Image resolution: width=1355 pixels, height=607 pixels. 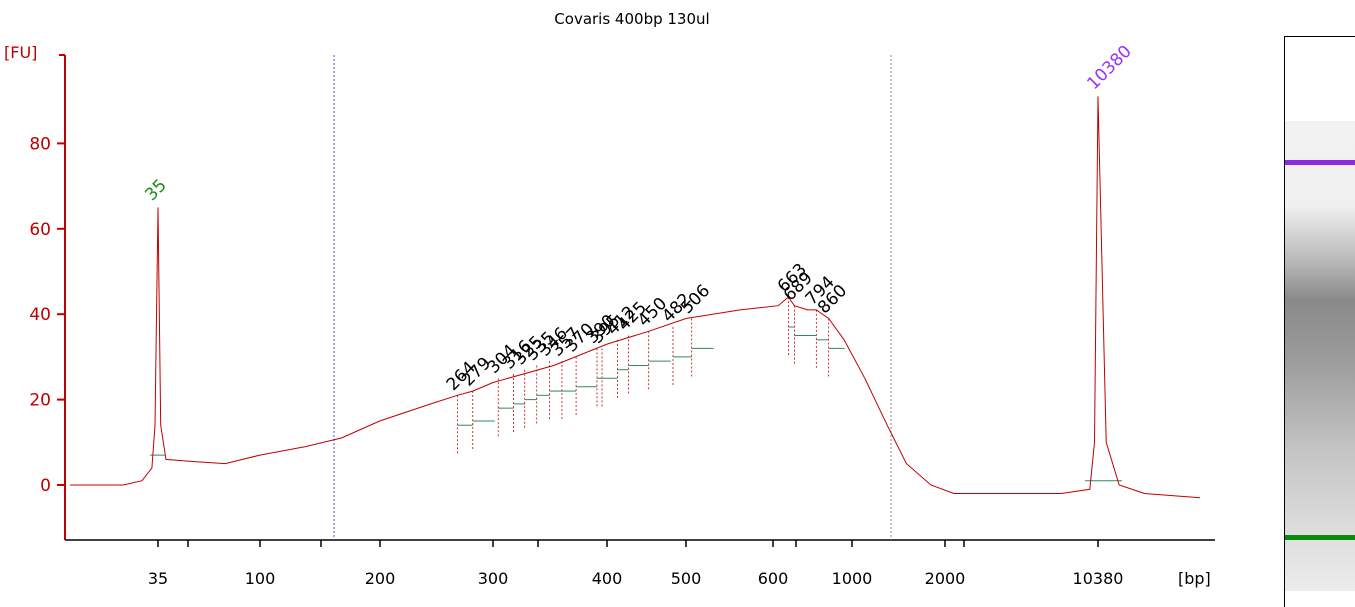 I want to click on x-tick-label: 1000, so click(x=852, y=578).